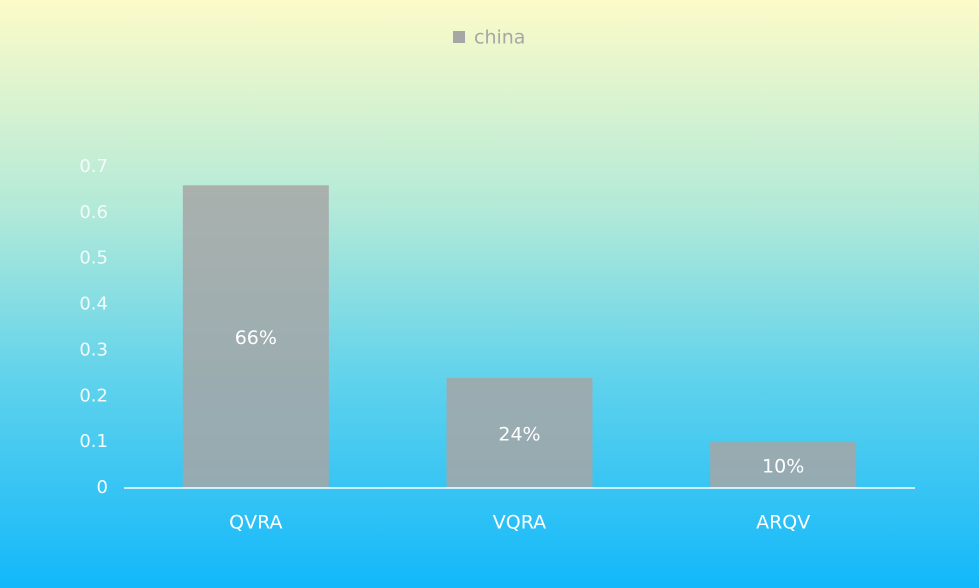  What do you see at coordinates (783, 523) in the screenshot?
I see `x-tick-label: ARQV` at bounding box center [783, 523].